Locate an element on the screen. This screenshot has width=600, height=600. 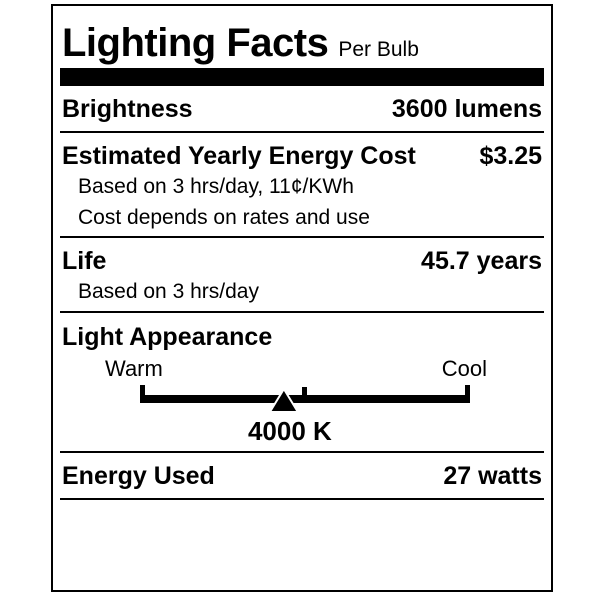
brightness-row: Brightness 3600 lumens is located at coordinates (302, 109).